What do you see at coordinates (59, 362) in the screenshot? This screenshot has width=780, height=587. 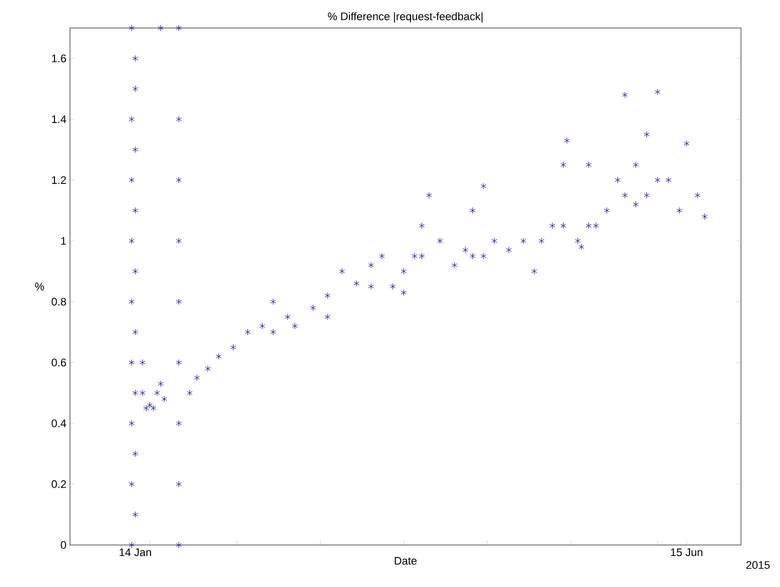 I see `y-tick-label: 0.6` at bounding box center [59, 362].